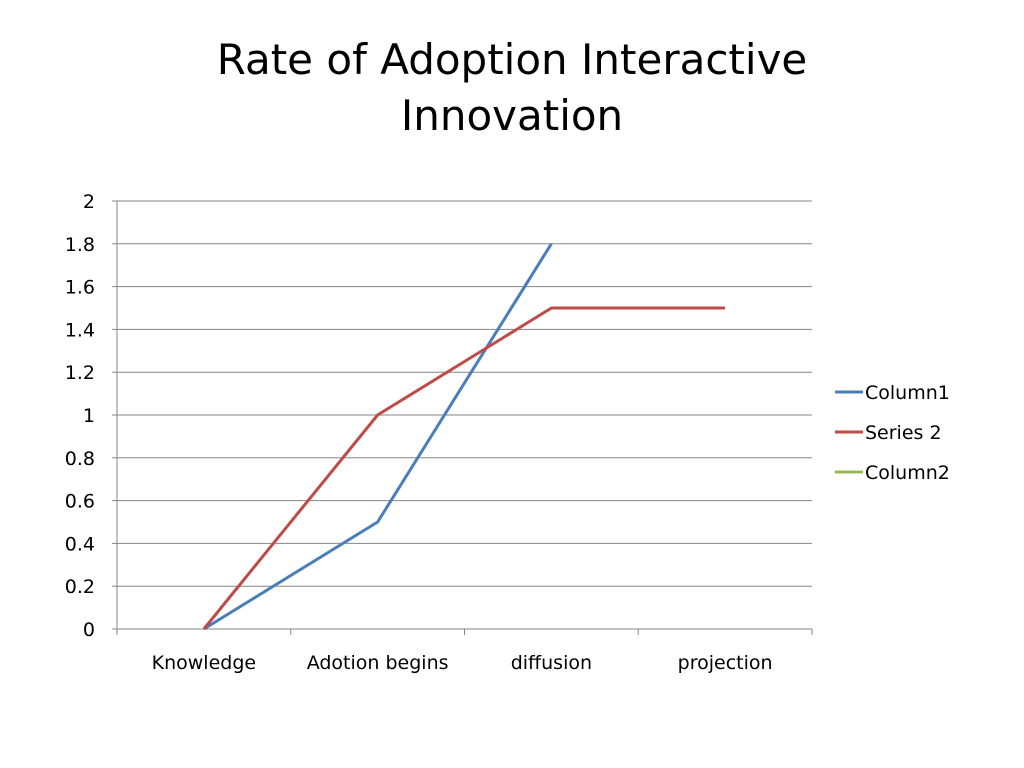 The image size is (1024, 768). I want to click on y-tick-label: 0.8, so click(80, 459).